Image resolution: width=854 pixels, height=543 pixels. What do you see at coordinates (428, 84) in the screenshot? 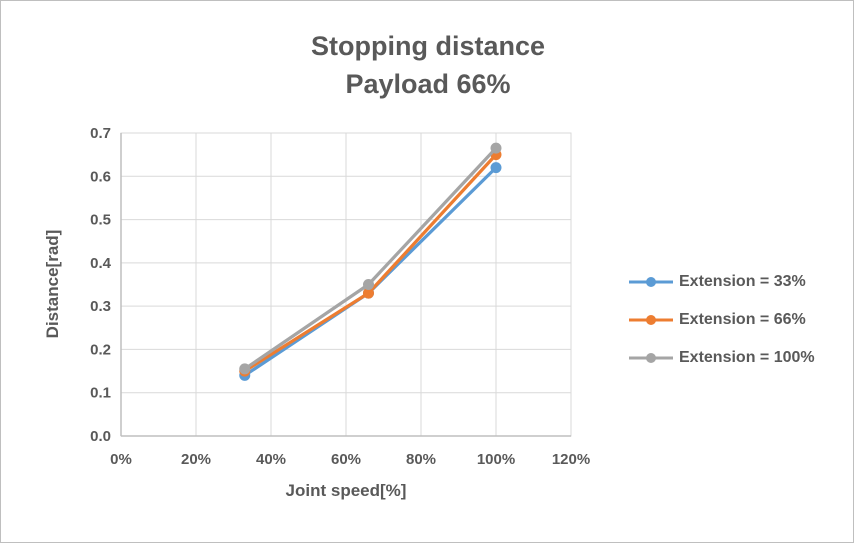
I see `chart-subtitle: Payload 66%` at bounding box center [428, 84].